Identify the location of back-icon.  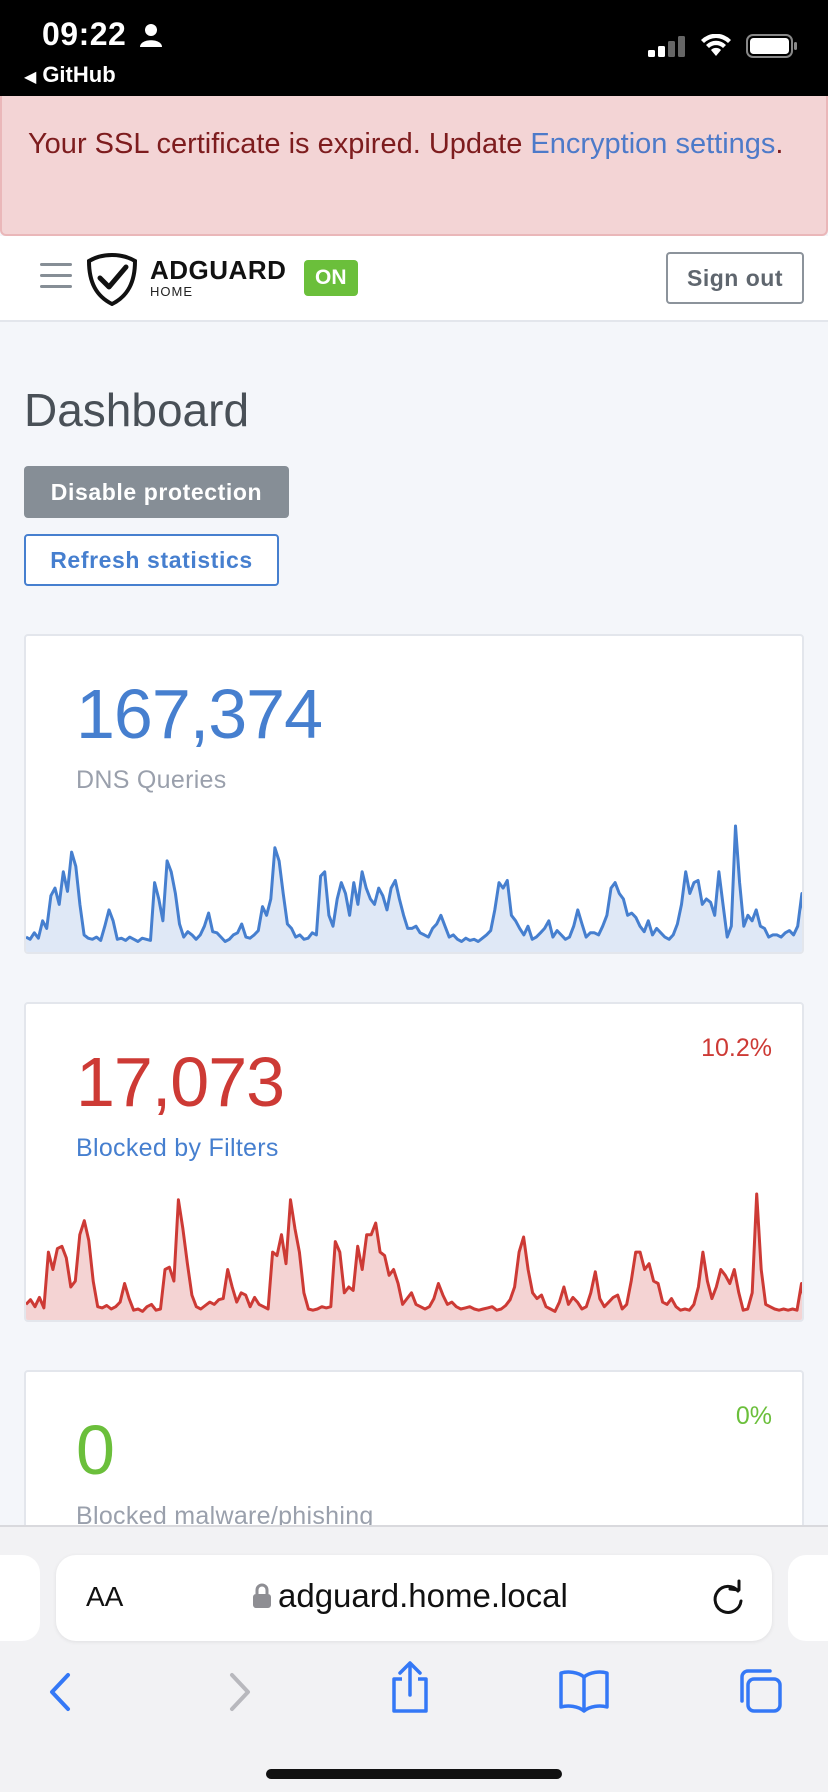
(62, 1692).